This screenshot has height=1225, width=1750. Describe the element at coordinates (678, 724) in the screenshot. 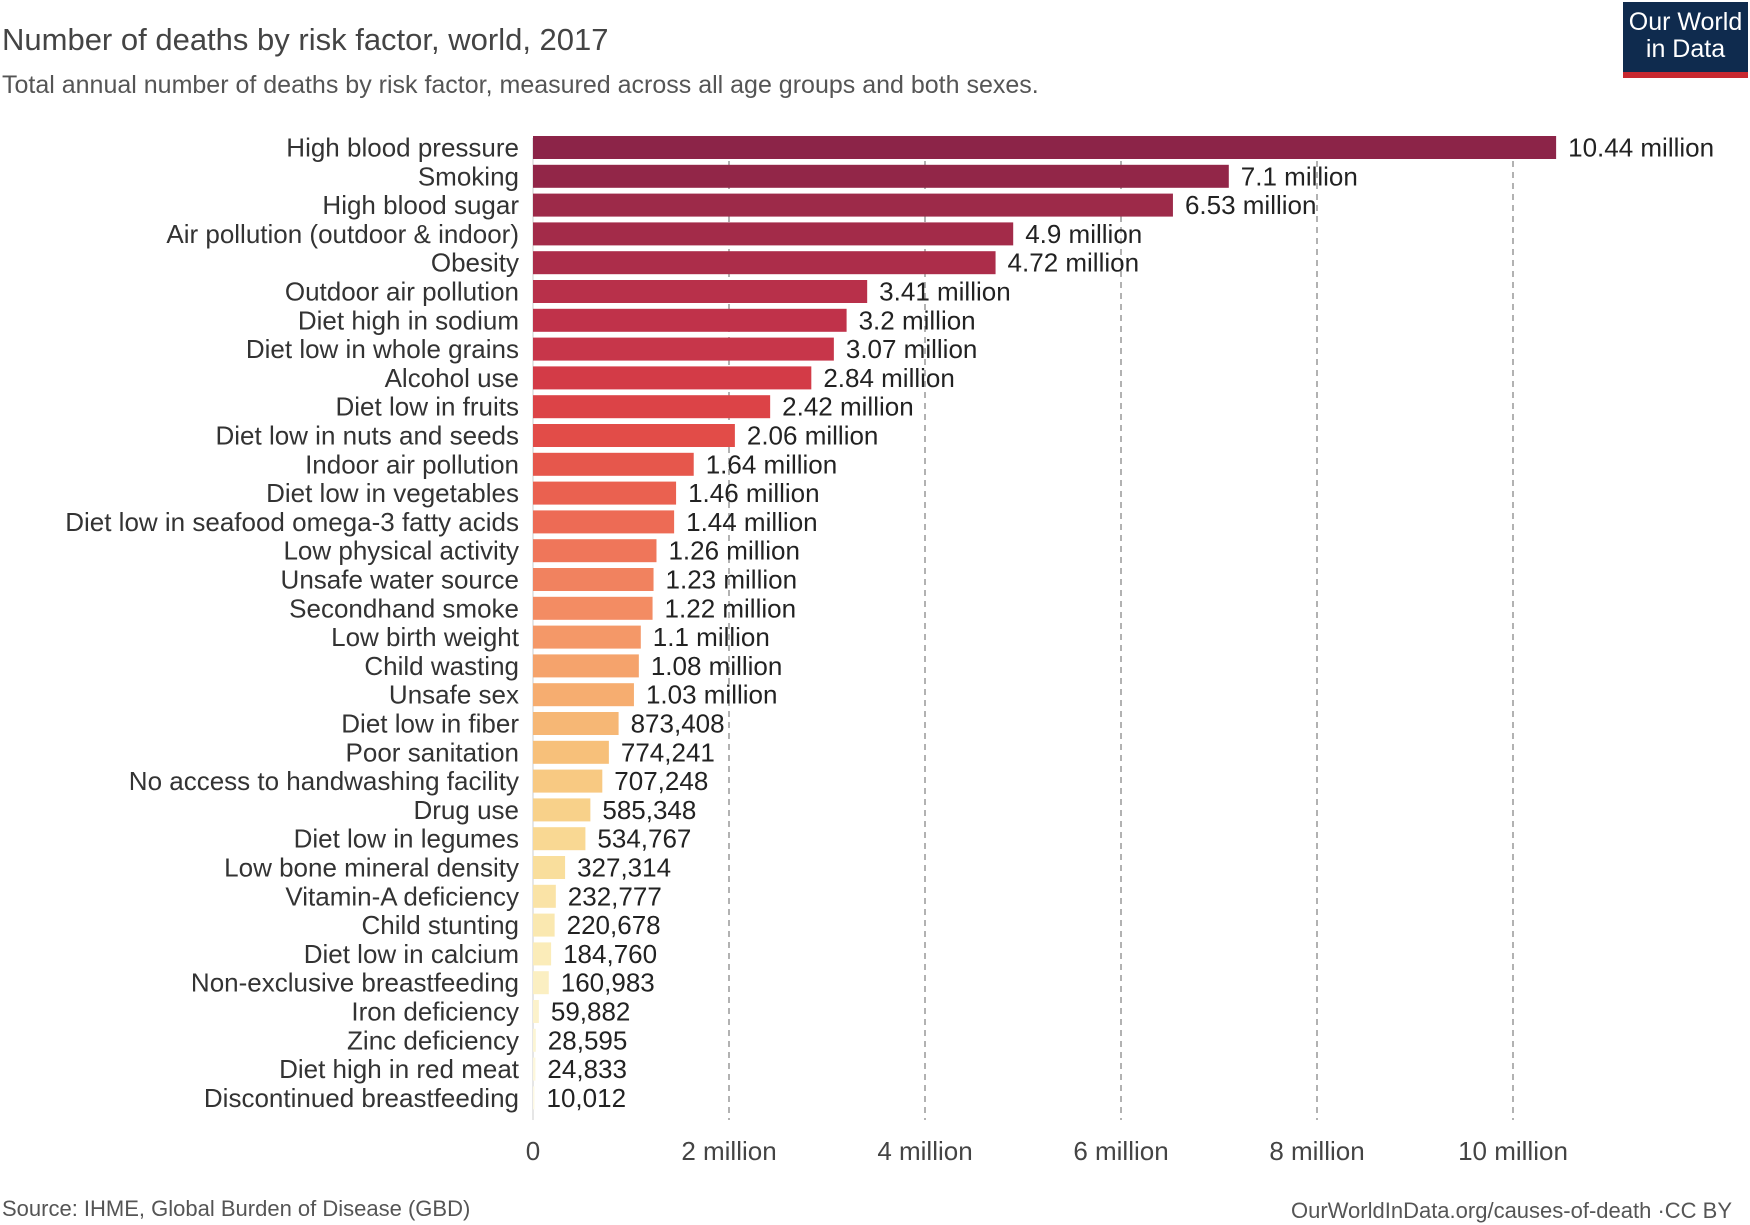

I see `value-label: 873,408` at that location.